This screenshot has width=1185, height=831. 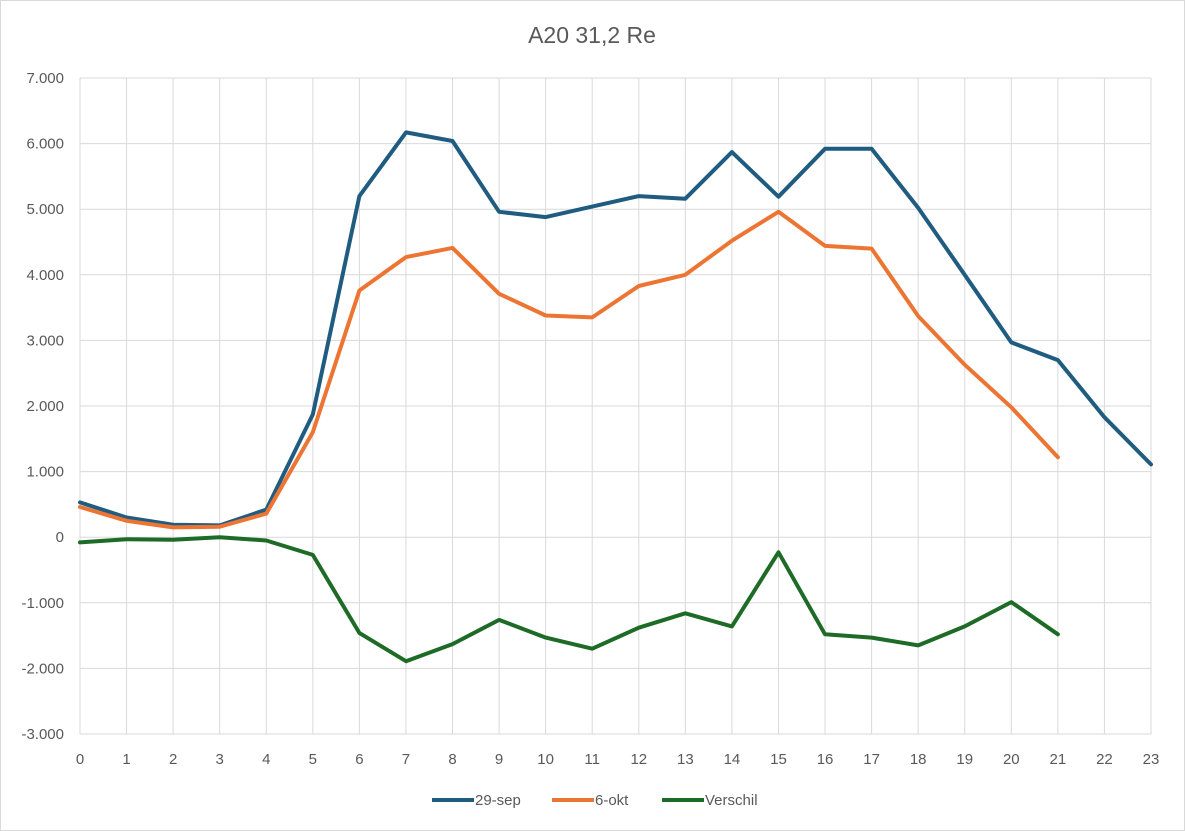 I want to click on y-tick-label: -2.000, so click(x=42, y=668).